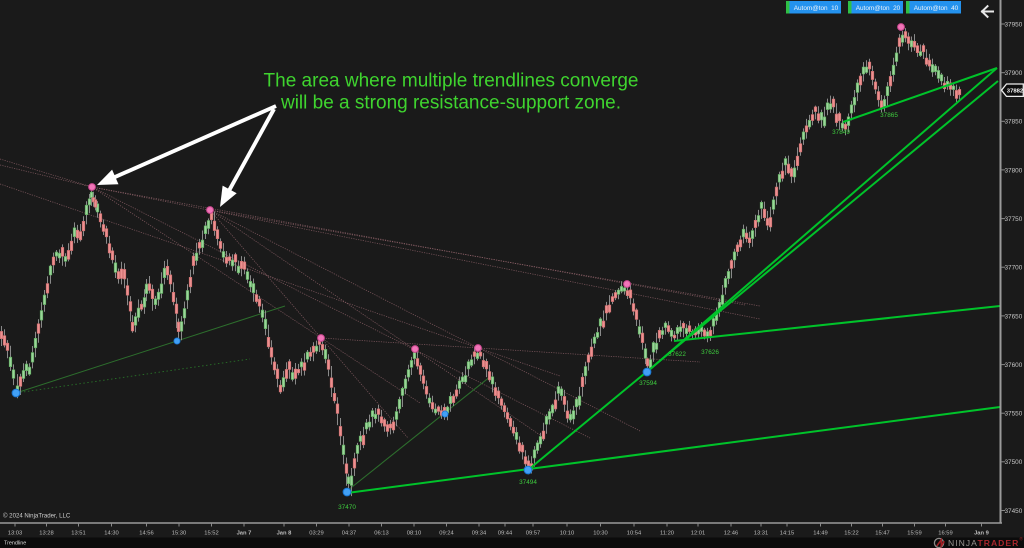 Image resolution: width=1024 pixels, height=548 pixels. Describe the element at coordinates (698, 534) in the screenshot. I see `svg-text: 12:01` at that location.